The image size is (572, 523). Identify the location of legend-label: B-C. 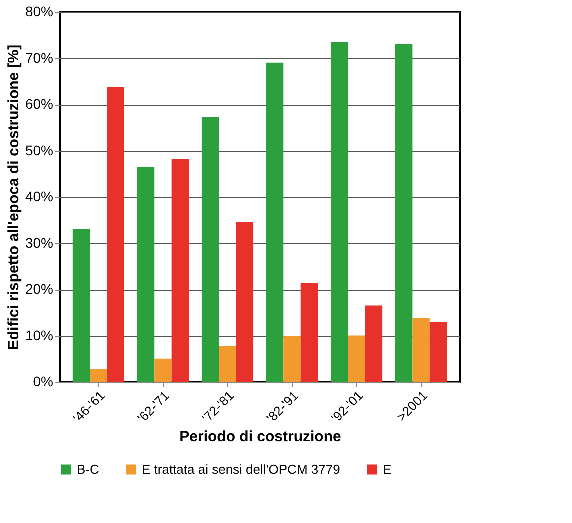
(88, 469).